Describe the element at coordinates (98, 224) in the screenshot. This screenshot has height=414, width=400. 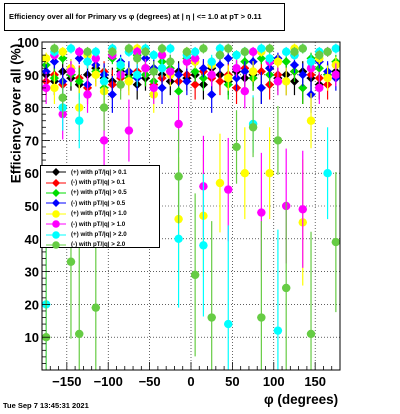
I see `legend-label: (-) with pT/|q| > 1.0` at that location.